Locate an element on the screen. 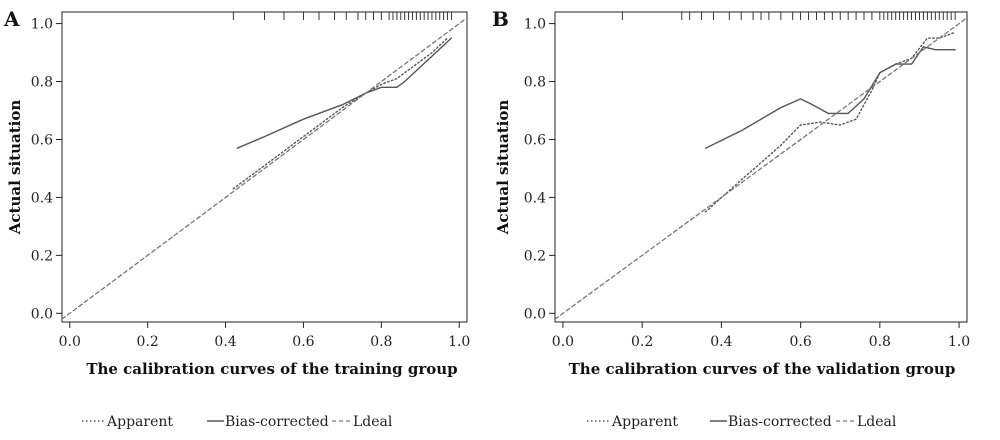 The height and width of the screenshot is (440, 1000). x-tick-label-a: 0.8 is located at coordinates (381, 342).